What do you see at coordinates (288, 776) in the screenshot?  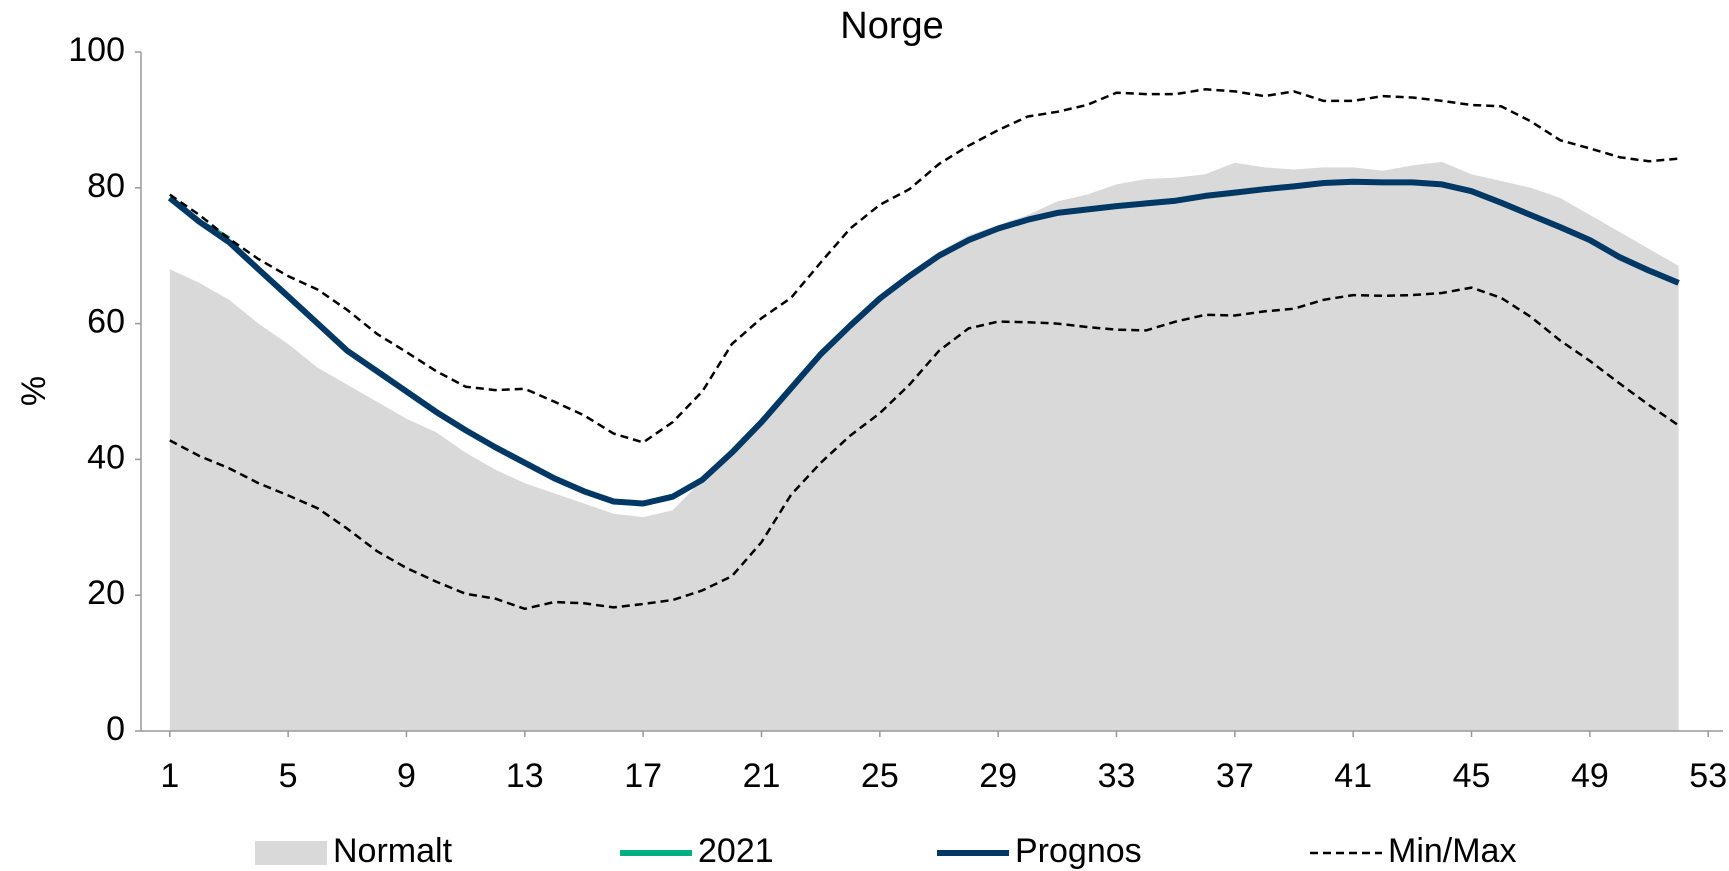 I see `x-tick-label: 5` at bounding box center [288, 776].